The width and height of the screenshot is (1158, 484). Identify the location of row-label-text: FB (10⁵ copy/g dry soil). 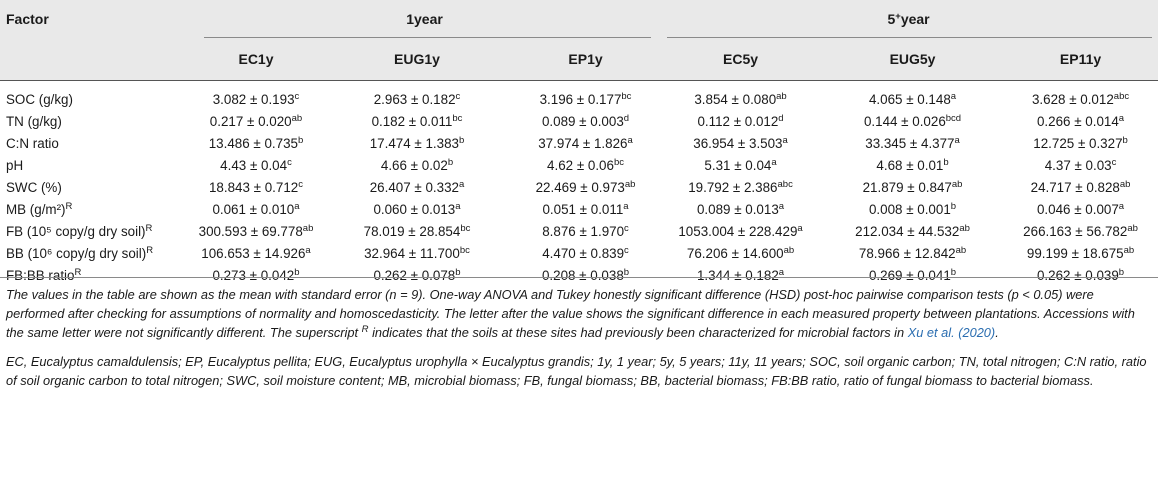
(76, 231).